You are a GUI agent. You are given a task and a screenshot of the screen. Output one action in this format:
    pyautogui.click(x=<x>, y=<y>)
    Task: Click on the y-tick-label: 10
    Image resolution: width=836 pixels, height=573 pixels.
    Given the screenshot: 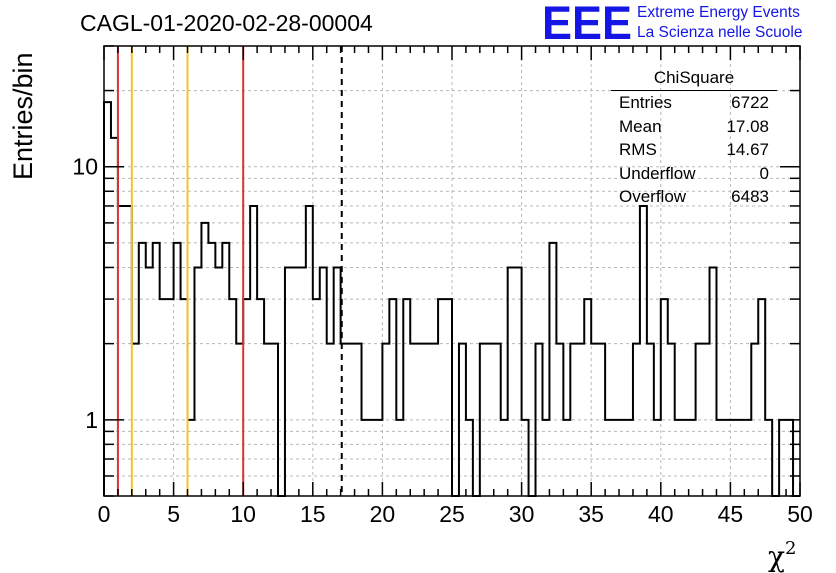 What is the action you would take?
    pyautogui.click(x=85, y=167)
    